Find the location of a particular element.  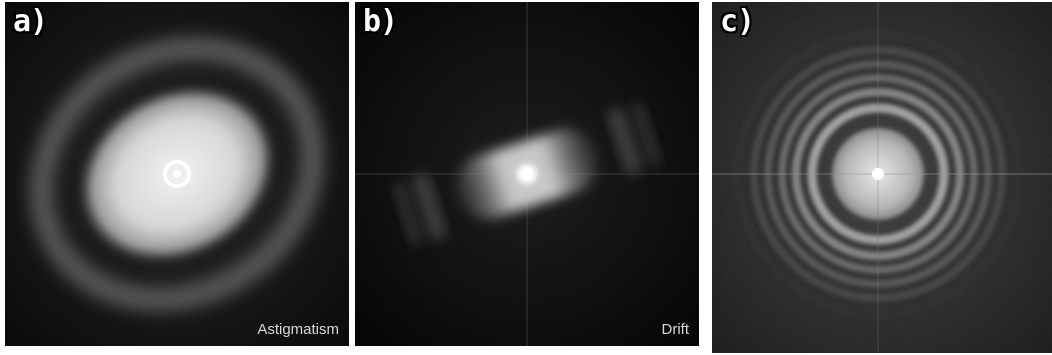

side-fringe-right-outer is located at coordinates (645, 134).